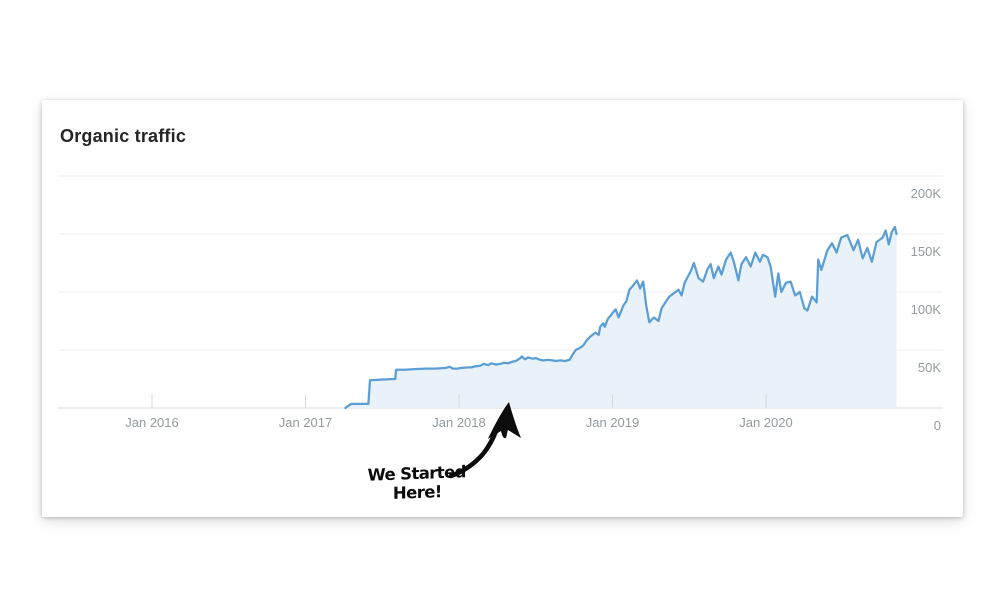  I want to click on arrow-head-icon, so click(504, 420).